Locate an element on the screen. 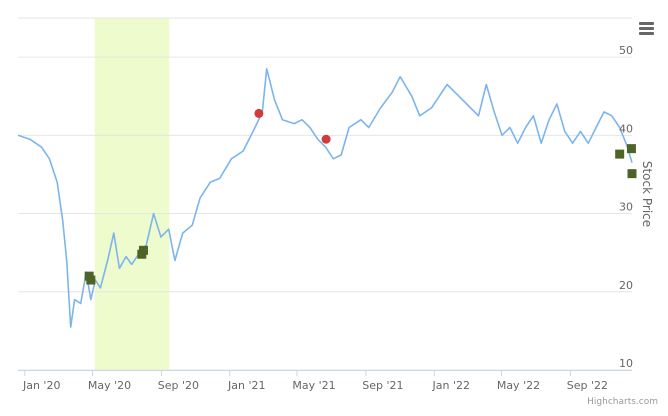 This screenshot has width=668, height=416. y-tick-label: 10 is located at coordinates (626, 363).